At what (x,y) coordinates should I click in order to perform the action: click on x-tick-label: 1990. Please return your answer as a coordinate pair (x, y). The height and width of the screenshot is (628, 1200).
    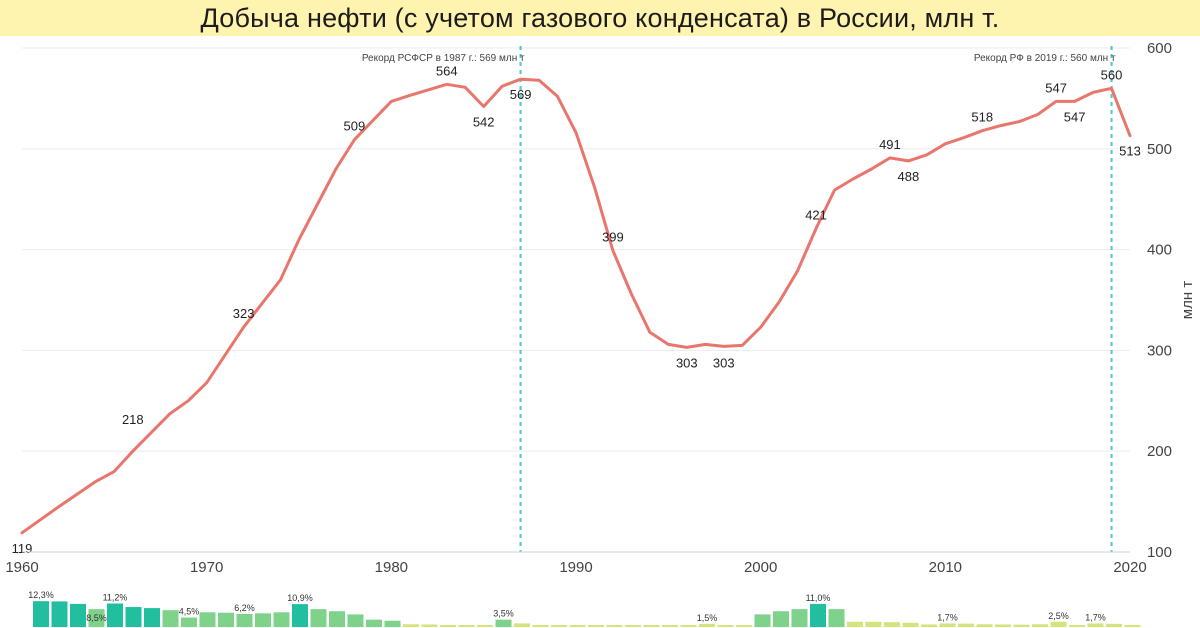
    Looking at the image, I should click on (575, 567).